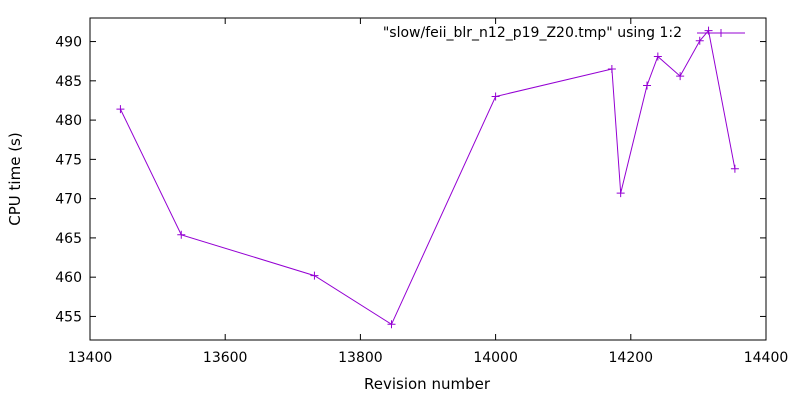 The height and width of the screenshot is (400, 800). Describe the element at coordinates (68, 278) in the screenshot. I see `y-tick-label: 460` at that location.